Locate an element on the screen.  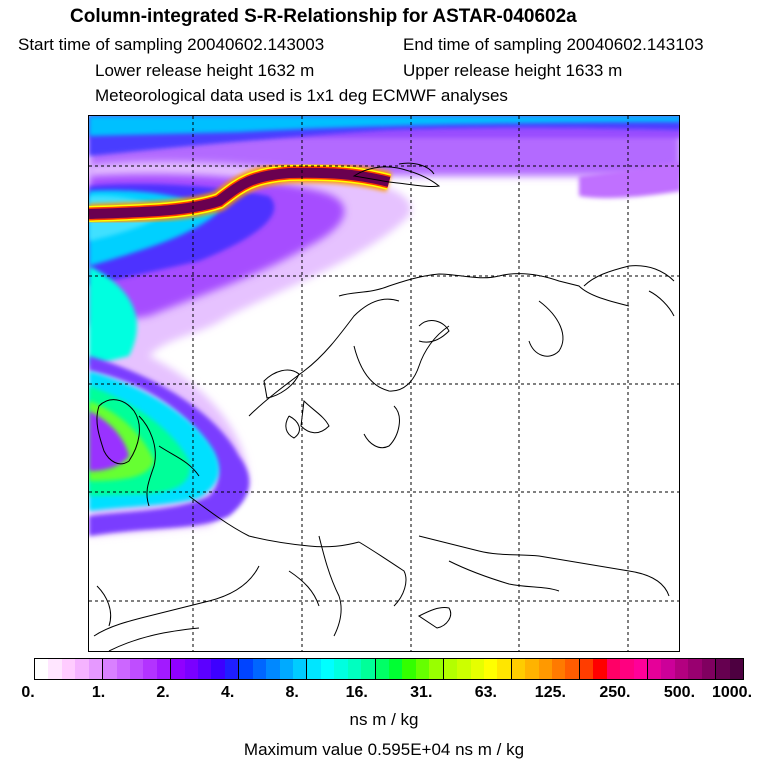
colorbar-tick-label: 31. is located at coordinates (421, 692).